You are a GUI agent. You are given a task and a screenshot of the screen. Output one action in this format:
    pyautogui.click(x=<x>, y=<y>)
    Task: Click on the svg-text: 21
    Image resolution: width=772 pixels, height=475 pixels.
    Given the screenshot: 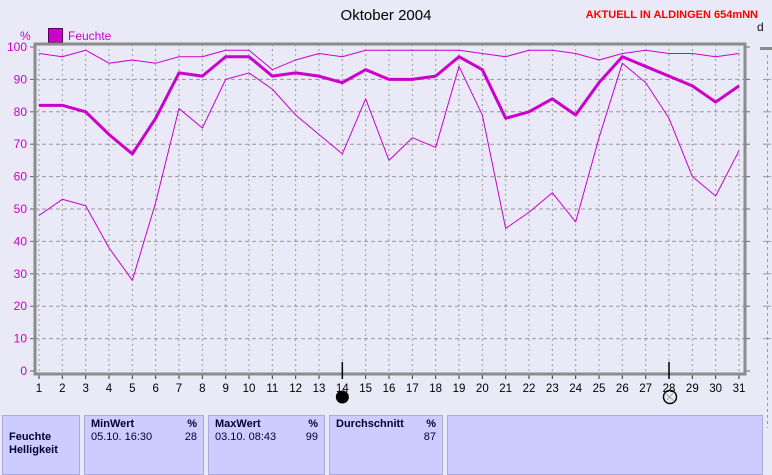 What is the action you would take?
    pyautogui.click(x=505, y=389)
    